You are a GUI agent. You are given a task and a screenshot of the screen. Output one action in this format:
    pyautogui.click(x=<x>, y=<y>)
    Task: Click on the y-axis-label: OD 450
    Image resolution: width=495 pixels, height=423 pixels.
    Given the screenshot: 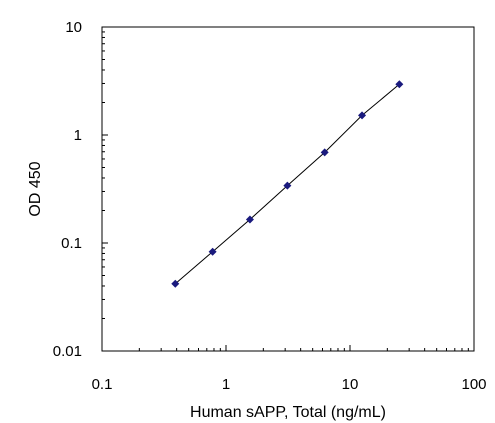 What is the action you would take?
    pyautogui.click(x=35, y=188)
    